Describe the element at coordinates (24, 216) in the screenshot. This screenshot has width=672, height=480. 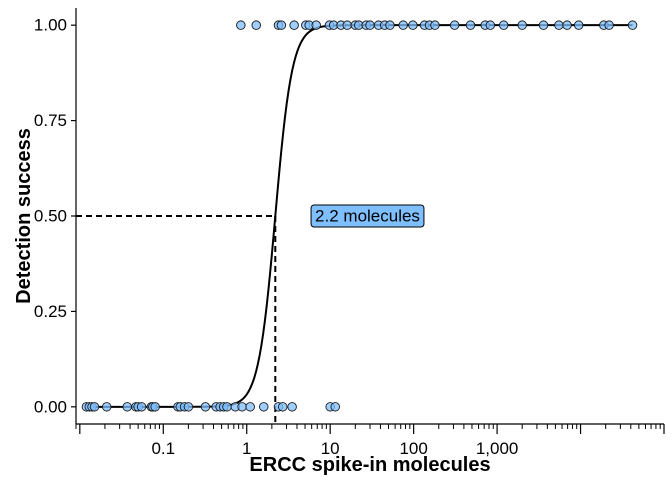
I see `y-axis-title: Detection success` at that location.